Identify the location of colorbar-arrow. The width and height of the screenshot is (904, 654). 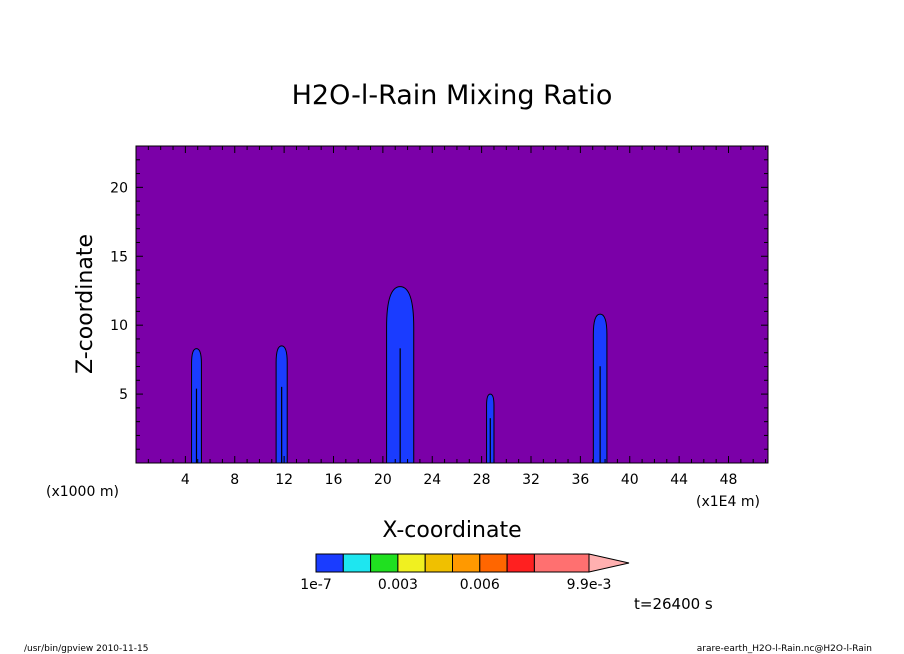
(609, 563).